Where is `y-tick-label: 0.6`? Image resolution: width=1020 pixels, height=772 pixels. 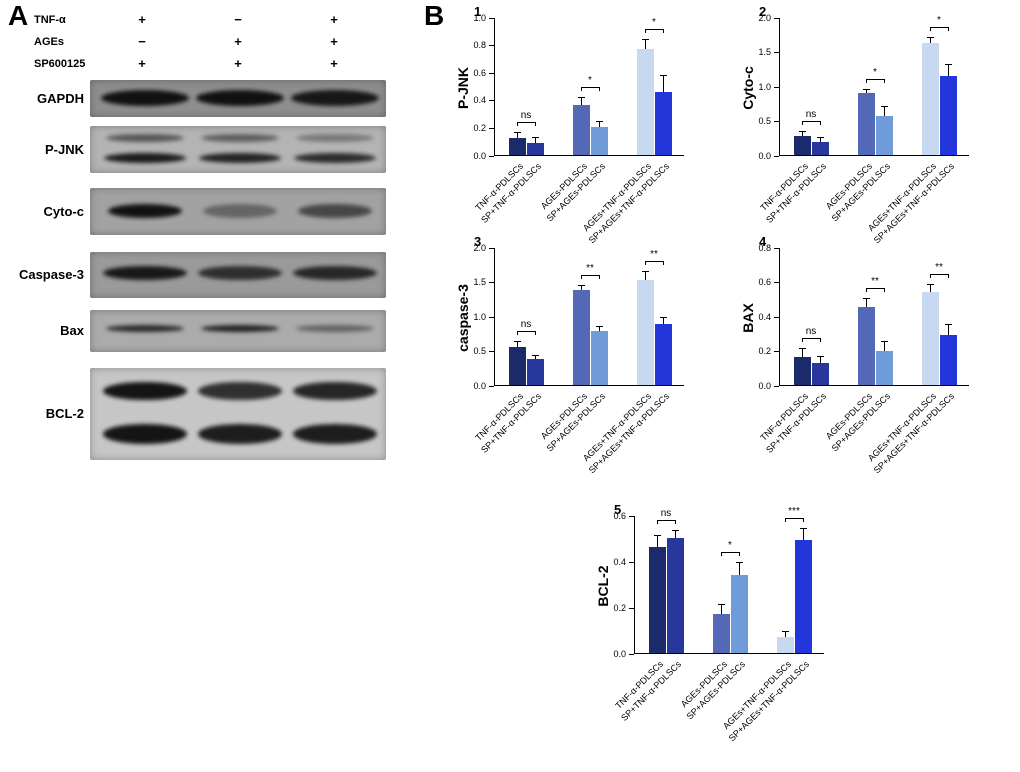
y-tick-label: 0.6 is located at coordinates (479, 72).